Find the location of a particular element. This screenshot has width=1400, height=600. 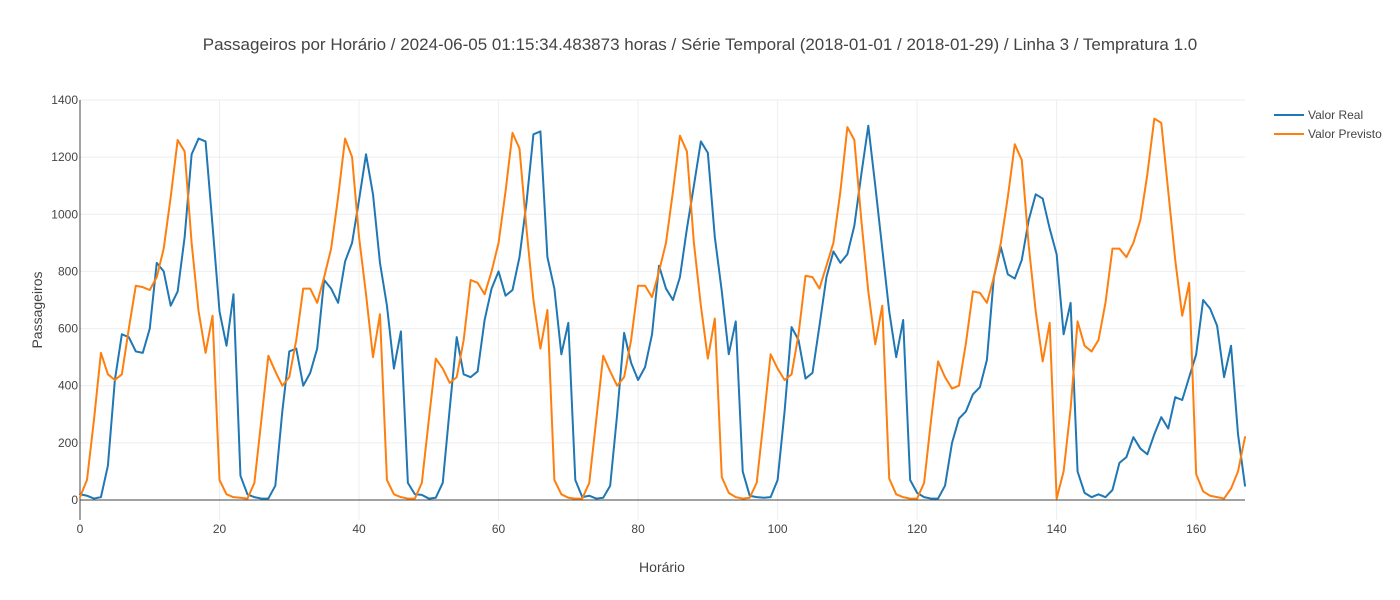

y-tick-label: 0 is located at coordinates (74, 500).